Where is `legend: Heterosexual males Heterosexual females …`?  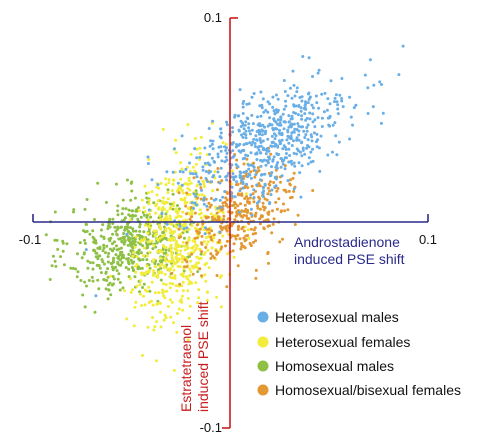
legend: Heterosexual males Heterosexual females … is located at coordinates (359, 353).